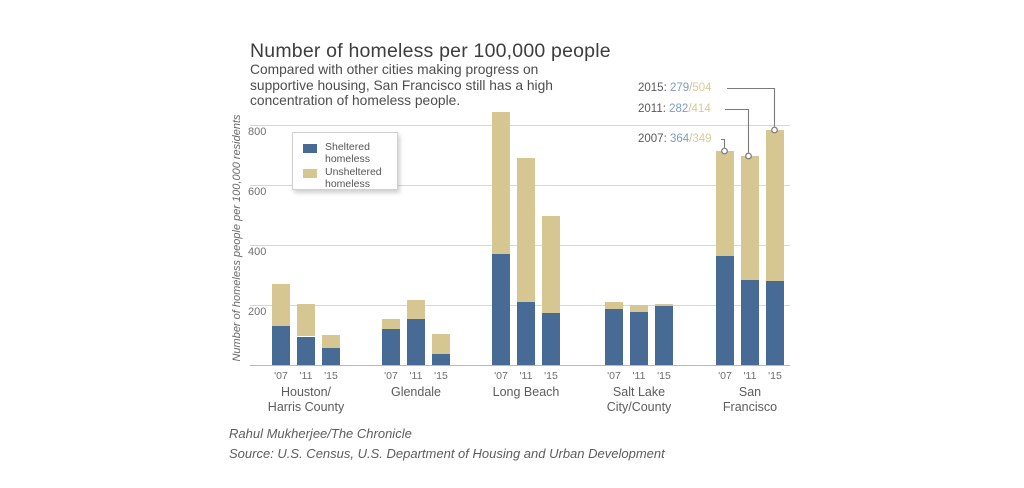  I want to click on callout-2007-unsheltered-value: 349, so click(702, 139).